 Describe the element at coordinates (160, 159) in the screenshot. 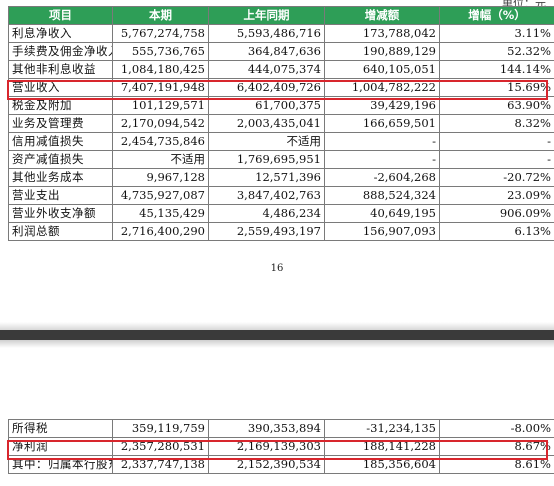

I see `cell-current-period: 不适用` at that location.